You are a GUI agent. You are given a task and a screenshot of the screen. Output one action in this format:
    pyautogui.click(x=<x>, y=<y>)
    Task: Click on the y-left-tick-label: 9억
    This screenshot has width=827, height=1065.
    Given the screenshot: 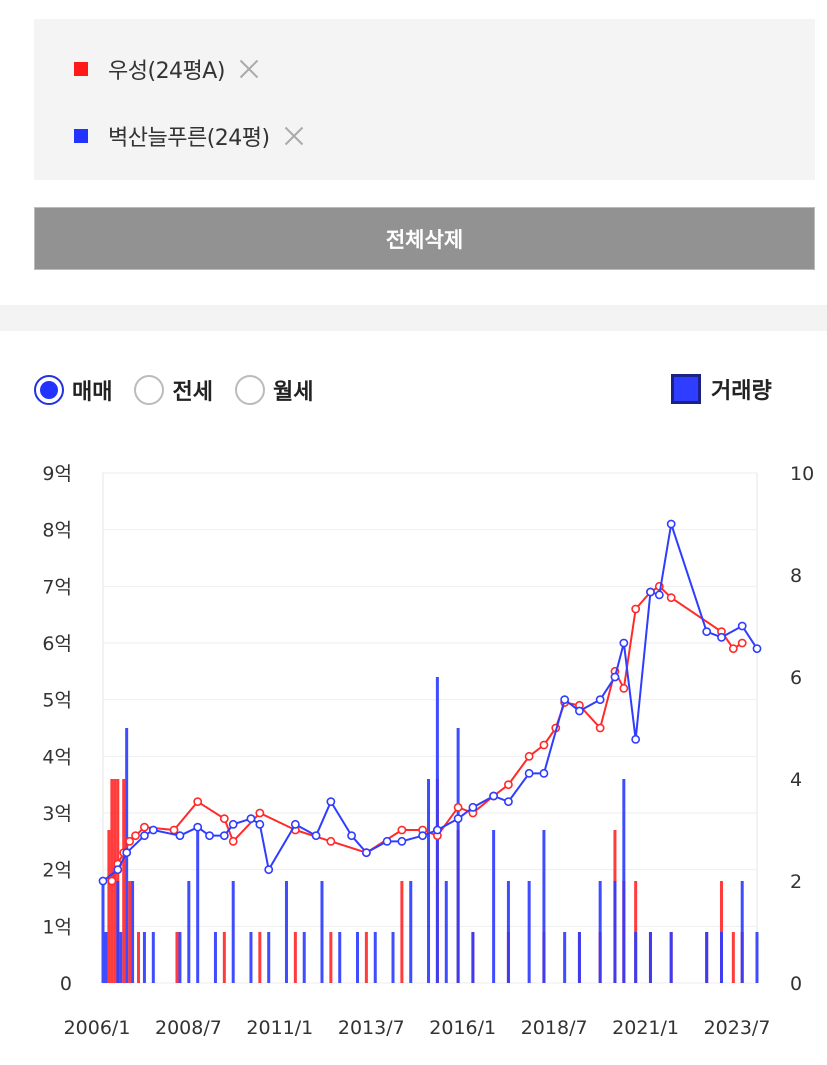 What is the action you would take?
    pyautogui.click(x=57, y=474)
    